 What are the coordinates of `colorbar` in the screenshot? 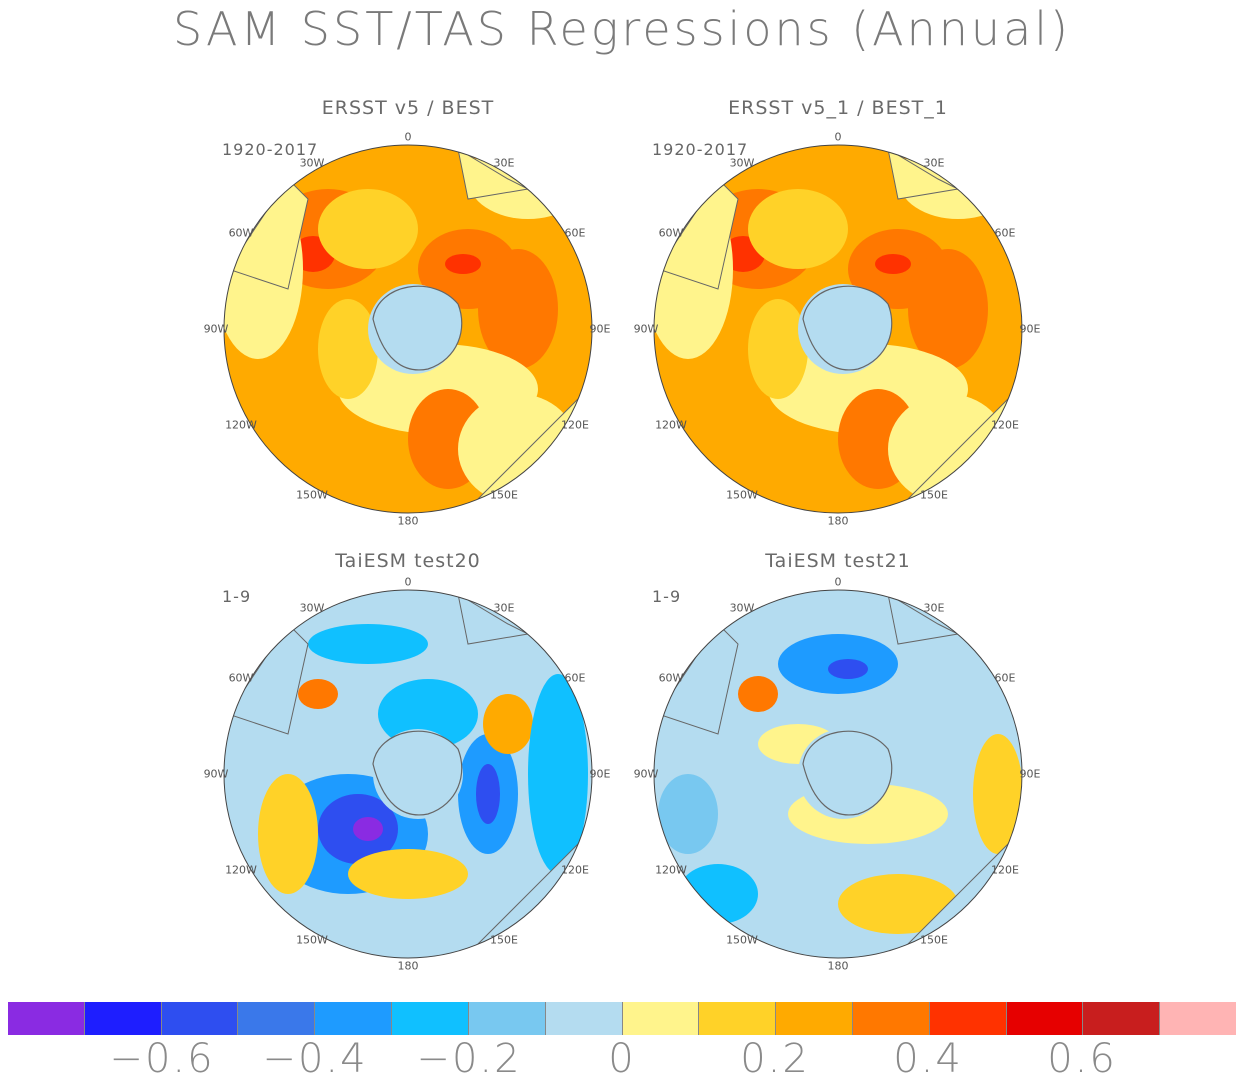 It's located at (622, 1018).